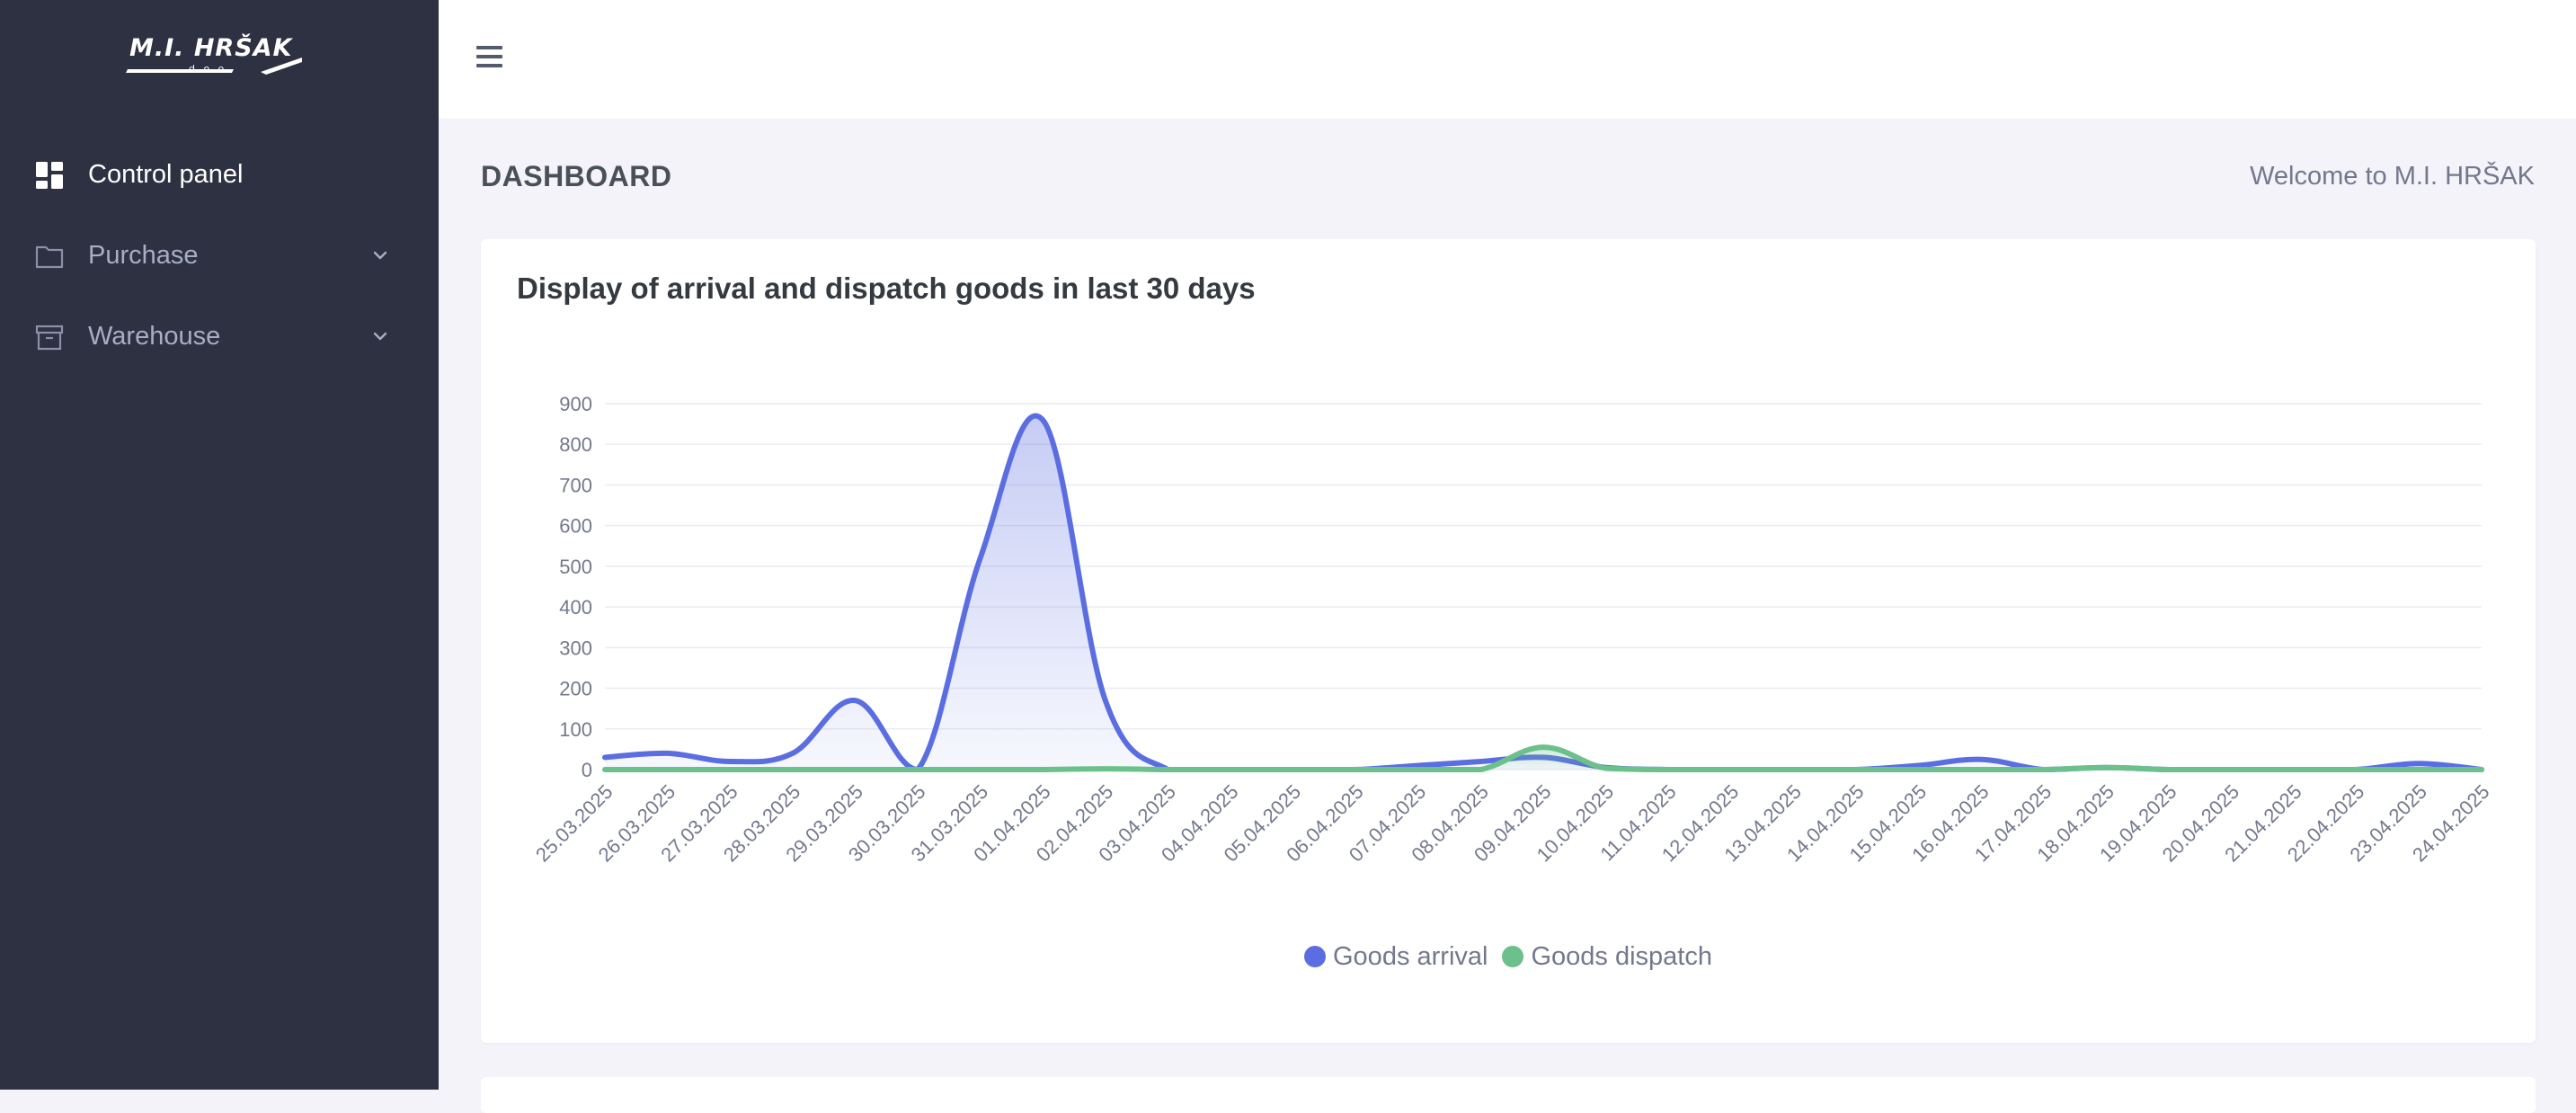 This screenshot has width=2576, height=1113. I want to click on logo-swoosh-icon, so click(214, 67).